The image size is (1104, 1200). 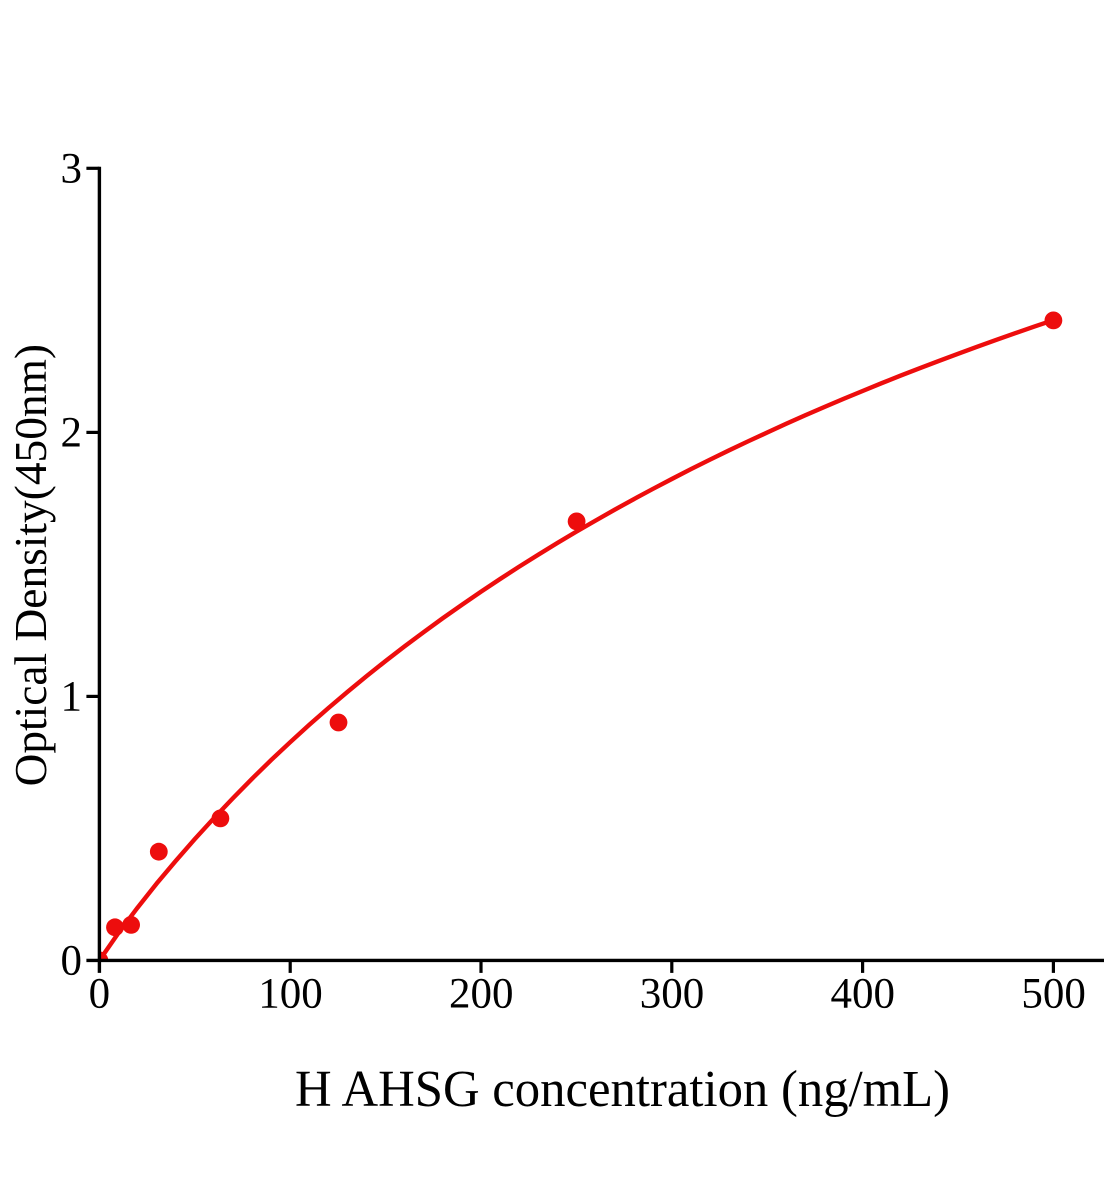 What do you see at coordinates (622, 1089) in the screenshot?
I see `svg-text: H AHSG concentration (ng/mL)` at bounding box center [622, 1089].